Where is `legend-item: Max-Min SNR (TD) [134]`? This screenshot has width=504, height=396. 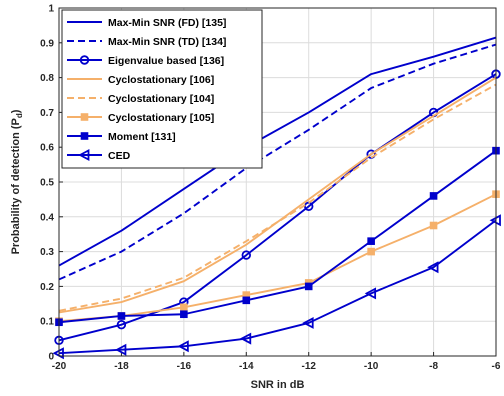
legend-item: Max-Min SNR (TD) [134] is located at coordinates (146, 42).